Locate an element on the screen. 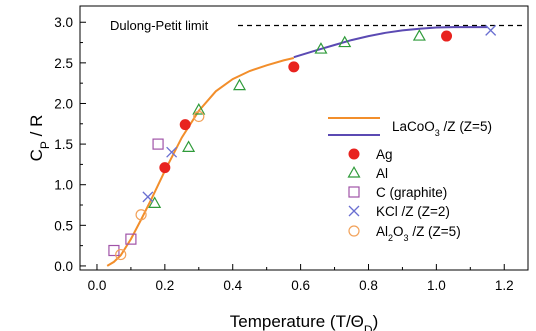  y-tick-label: 3.0 is located at coordinates (63, 22).